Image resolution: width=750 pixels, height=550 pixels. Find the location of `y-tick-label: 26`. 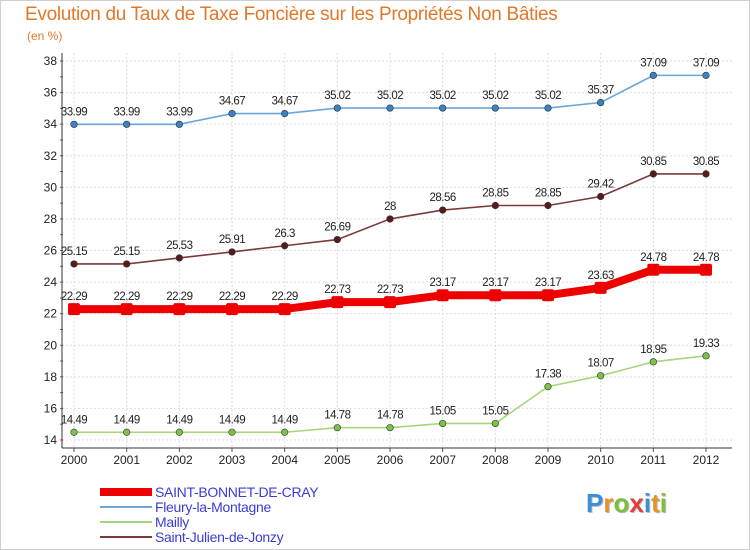

y-tick-label: 26 is located at coordinates (51, 251).